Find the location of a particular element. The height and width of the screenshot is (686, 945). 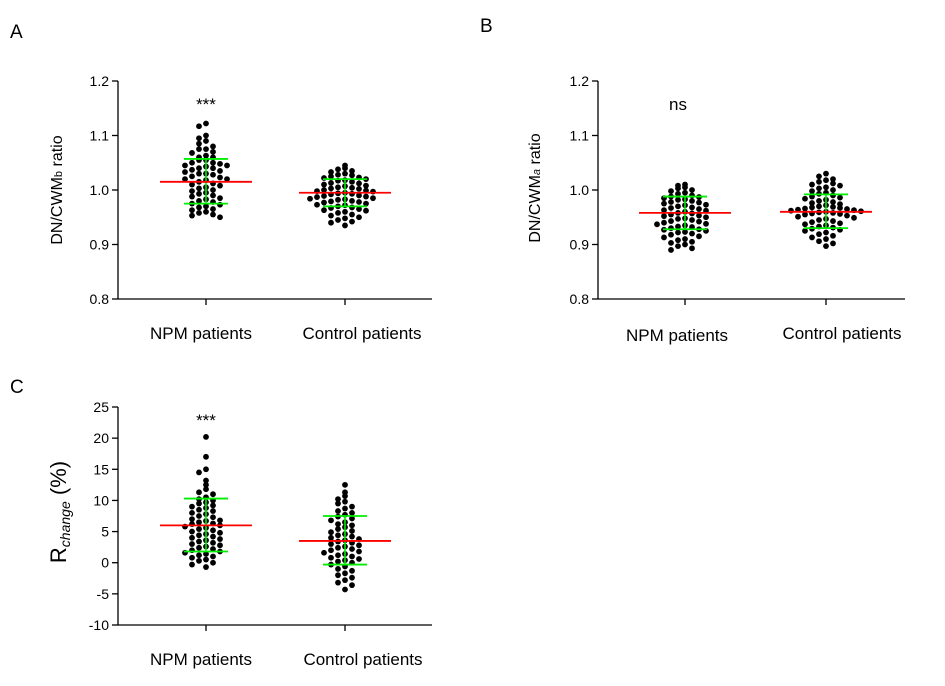

y-axis-label-subscript: b is located at coordinates (59, 174).